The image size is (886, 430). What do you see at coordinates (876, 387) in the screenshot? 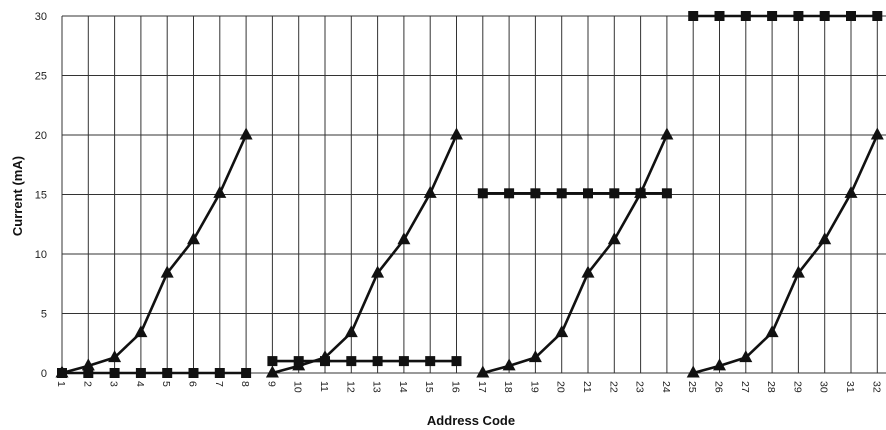
I see `x-tick-label: 32` at bounding box center [876, 387].